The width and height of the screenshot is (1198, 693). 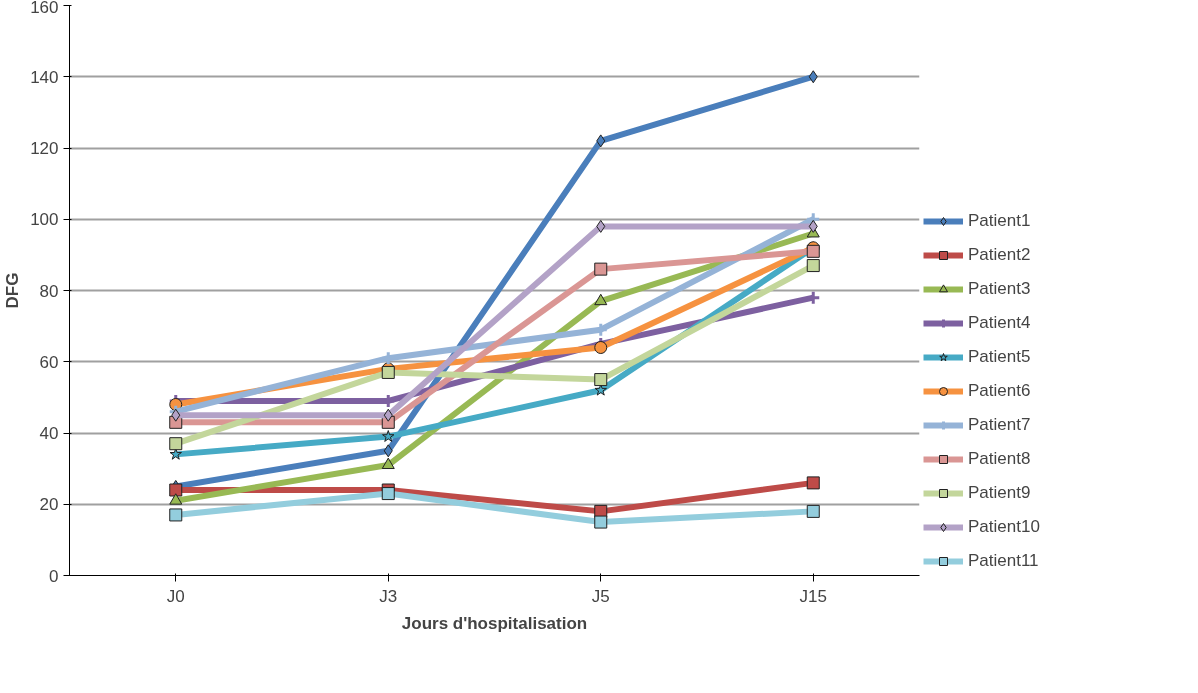 I want to click on legend-label: Patient10, so click(x=1004, y=527).